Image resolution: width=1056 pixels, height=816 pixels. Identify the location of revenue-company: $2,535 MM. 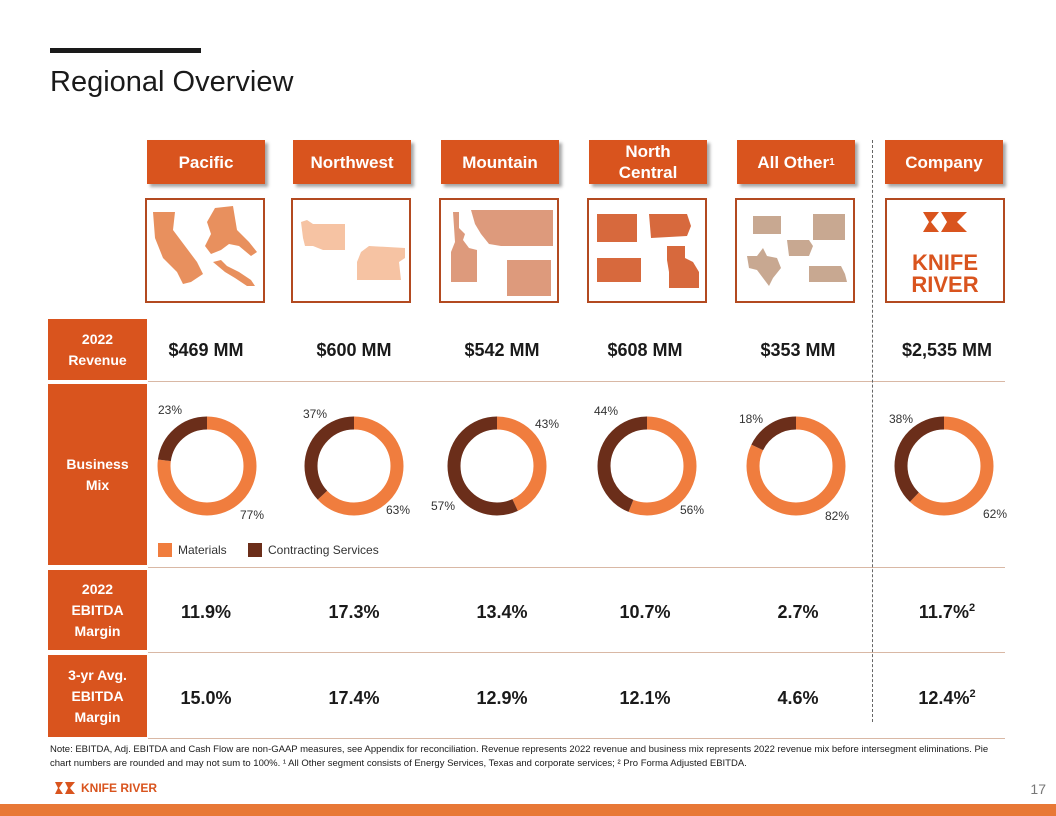
(947, 350).